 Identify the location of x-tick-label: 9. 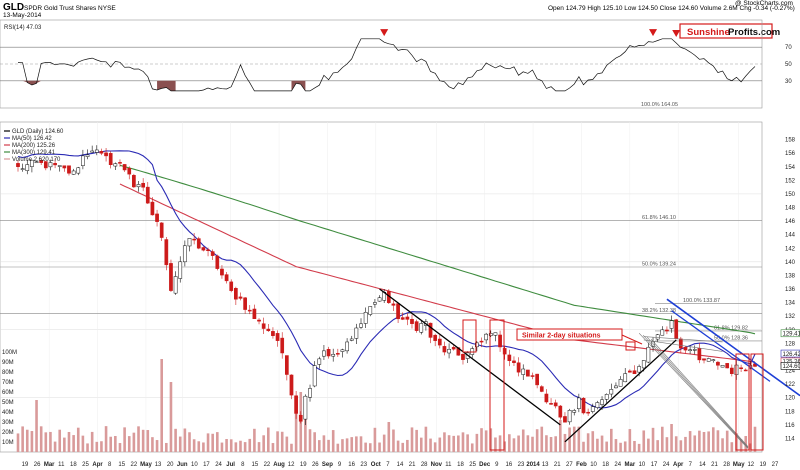
(497, 465).